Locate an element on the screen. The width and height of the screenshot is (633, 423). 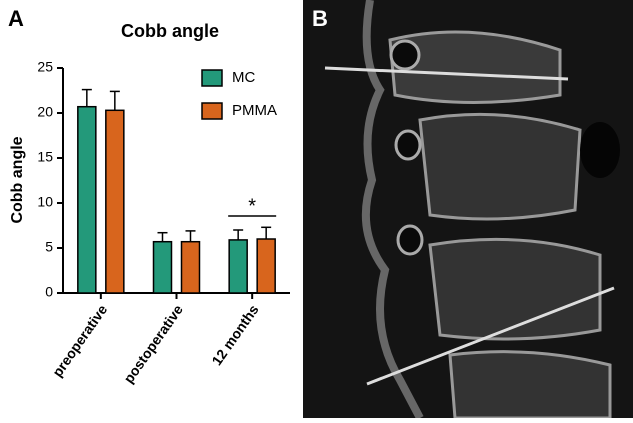
legend-label: MC is located at coordinates (243, 77).